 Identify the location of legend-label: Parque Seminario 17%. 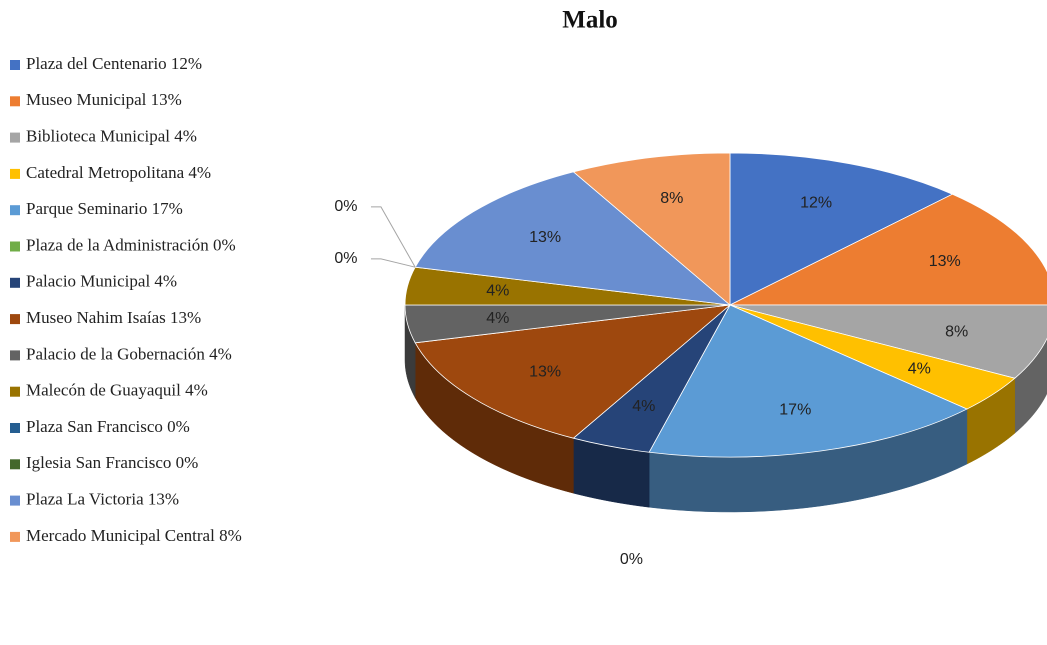
(104, 208).